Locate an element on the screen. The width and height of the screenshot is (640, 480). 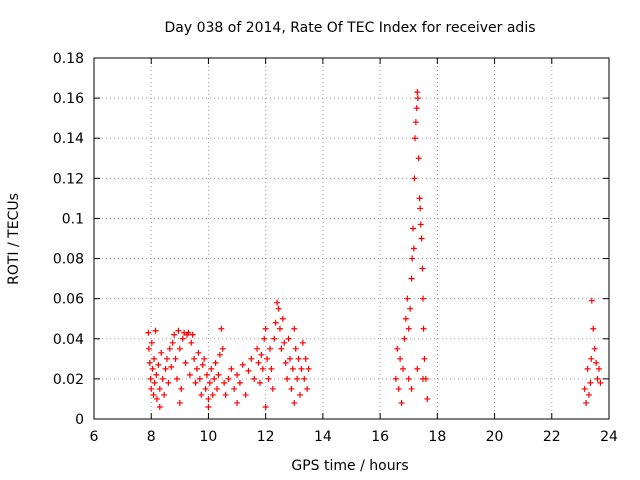
y-tick-label: 0.06 is located at coordinates (68, 300).